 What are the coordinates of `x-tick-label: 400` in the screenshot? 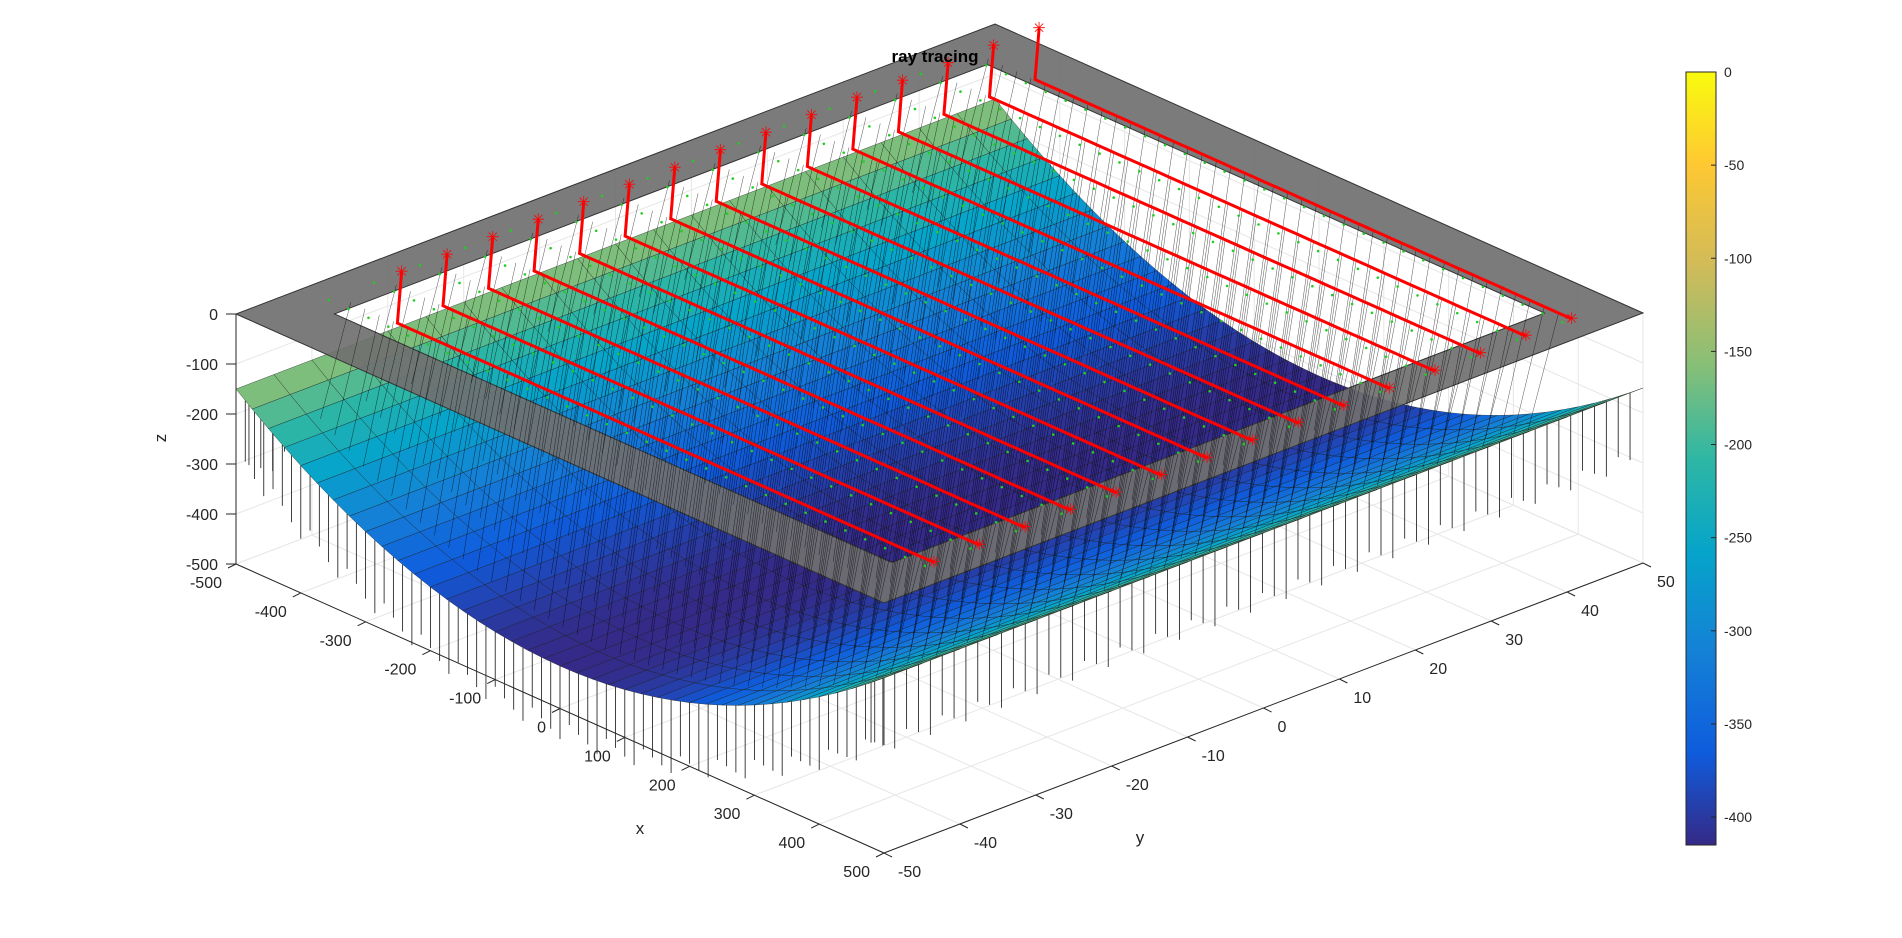 It's located at (791, 843).